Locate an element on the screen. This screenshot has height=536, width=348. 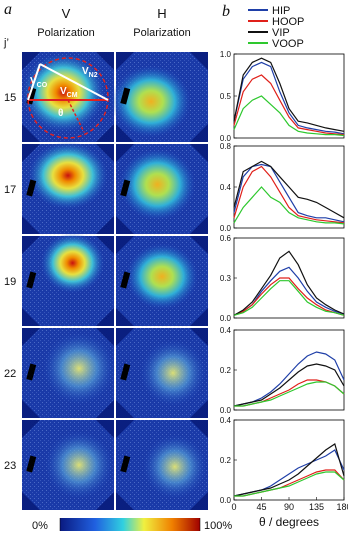
x-tick-label: 180 is located at coordinates (342, 507).